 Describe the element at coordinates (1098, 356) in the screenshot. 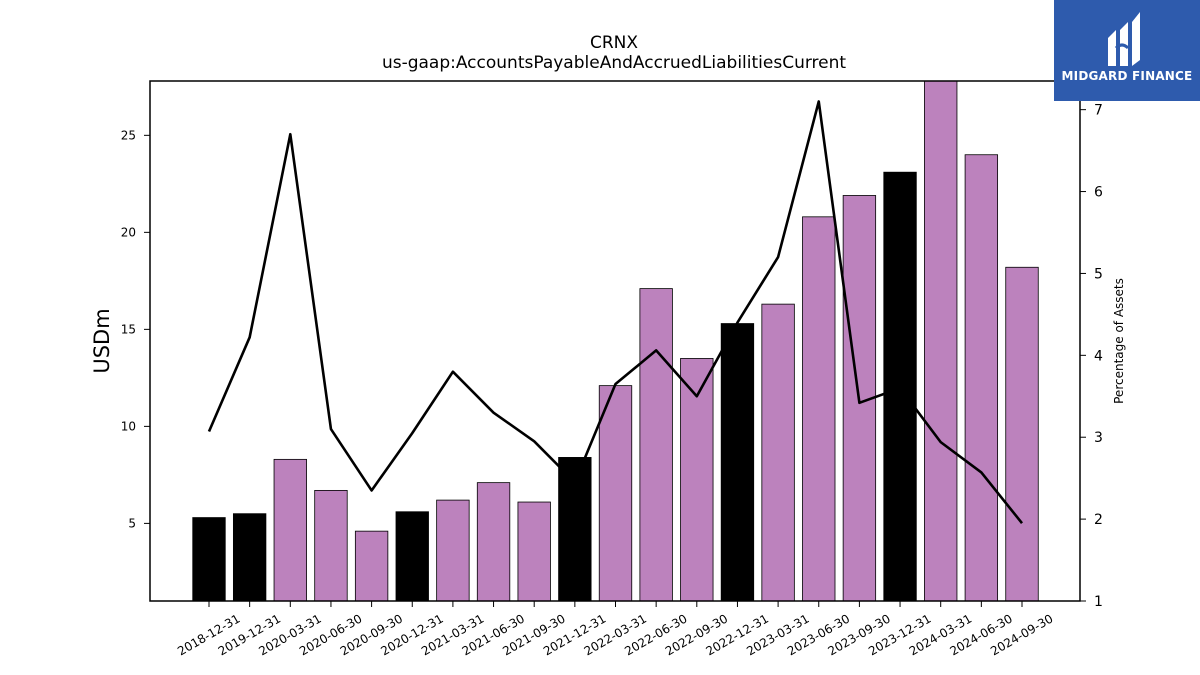

I see `y-right-tick-label: 4` at that location.